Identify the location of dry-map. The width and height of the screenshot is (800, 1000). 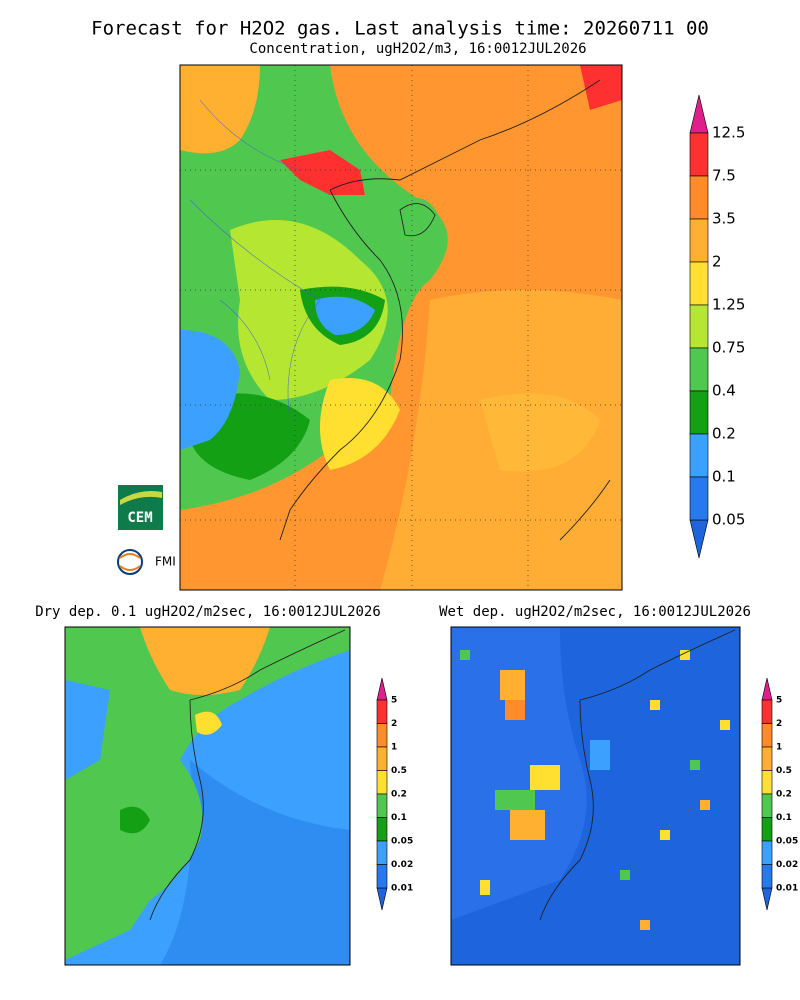
(207, 796).